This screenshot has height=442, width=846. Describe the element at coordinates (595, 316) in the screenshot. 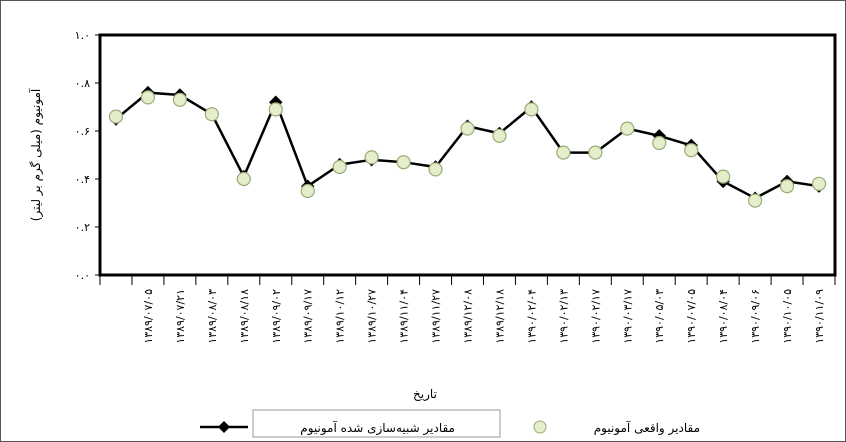

I see `x-tick-label: ۱۳۹۰/۰۲/۱۷` at that location.